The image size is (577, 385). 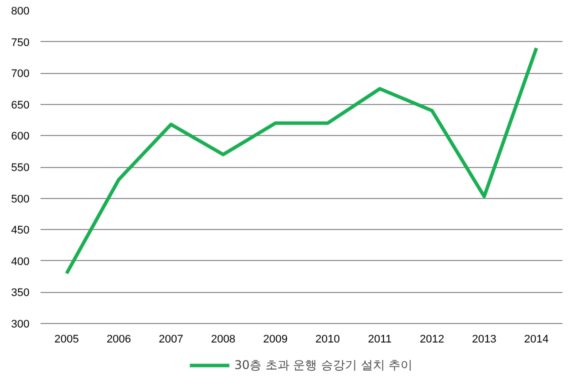 I want to click on x-tick-label: 2007, so click(x=171, y=340).